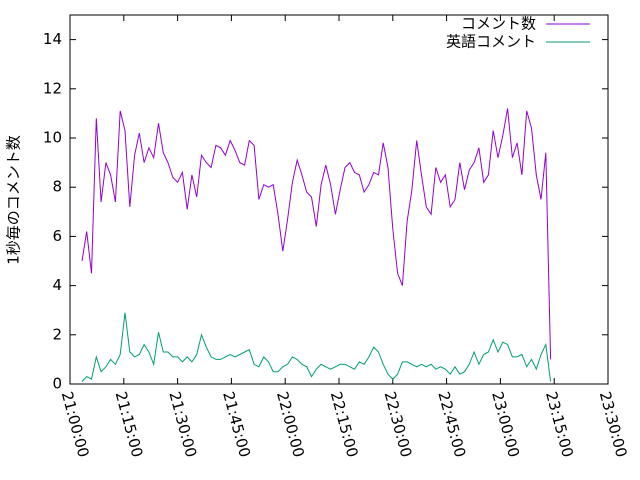 The height and width of the screenshot is (480, 640). What do you see at coordinates (236, 425) in the screenshot?
I see `x-tick-label: 21:45:00` at bounding box center [236, 425].